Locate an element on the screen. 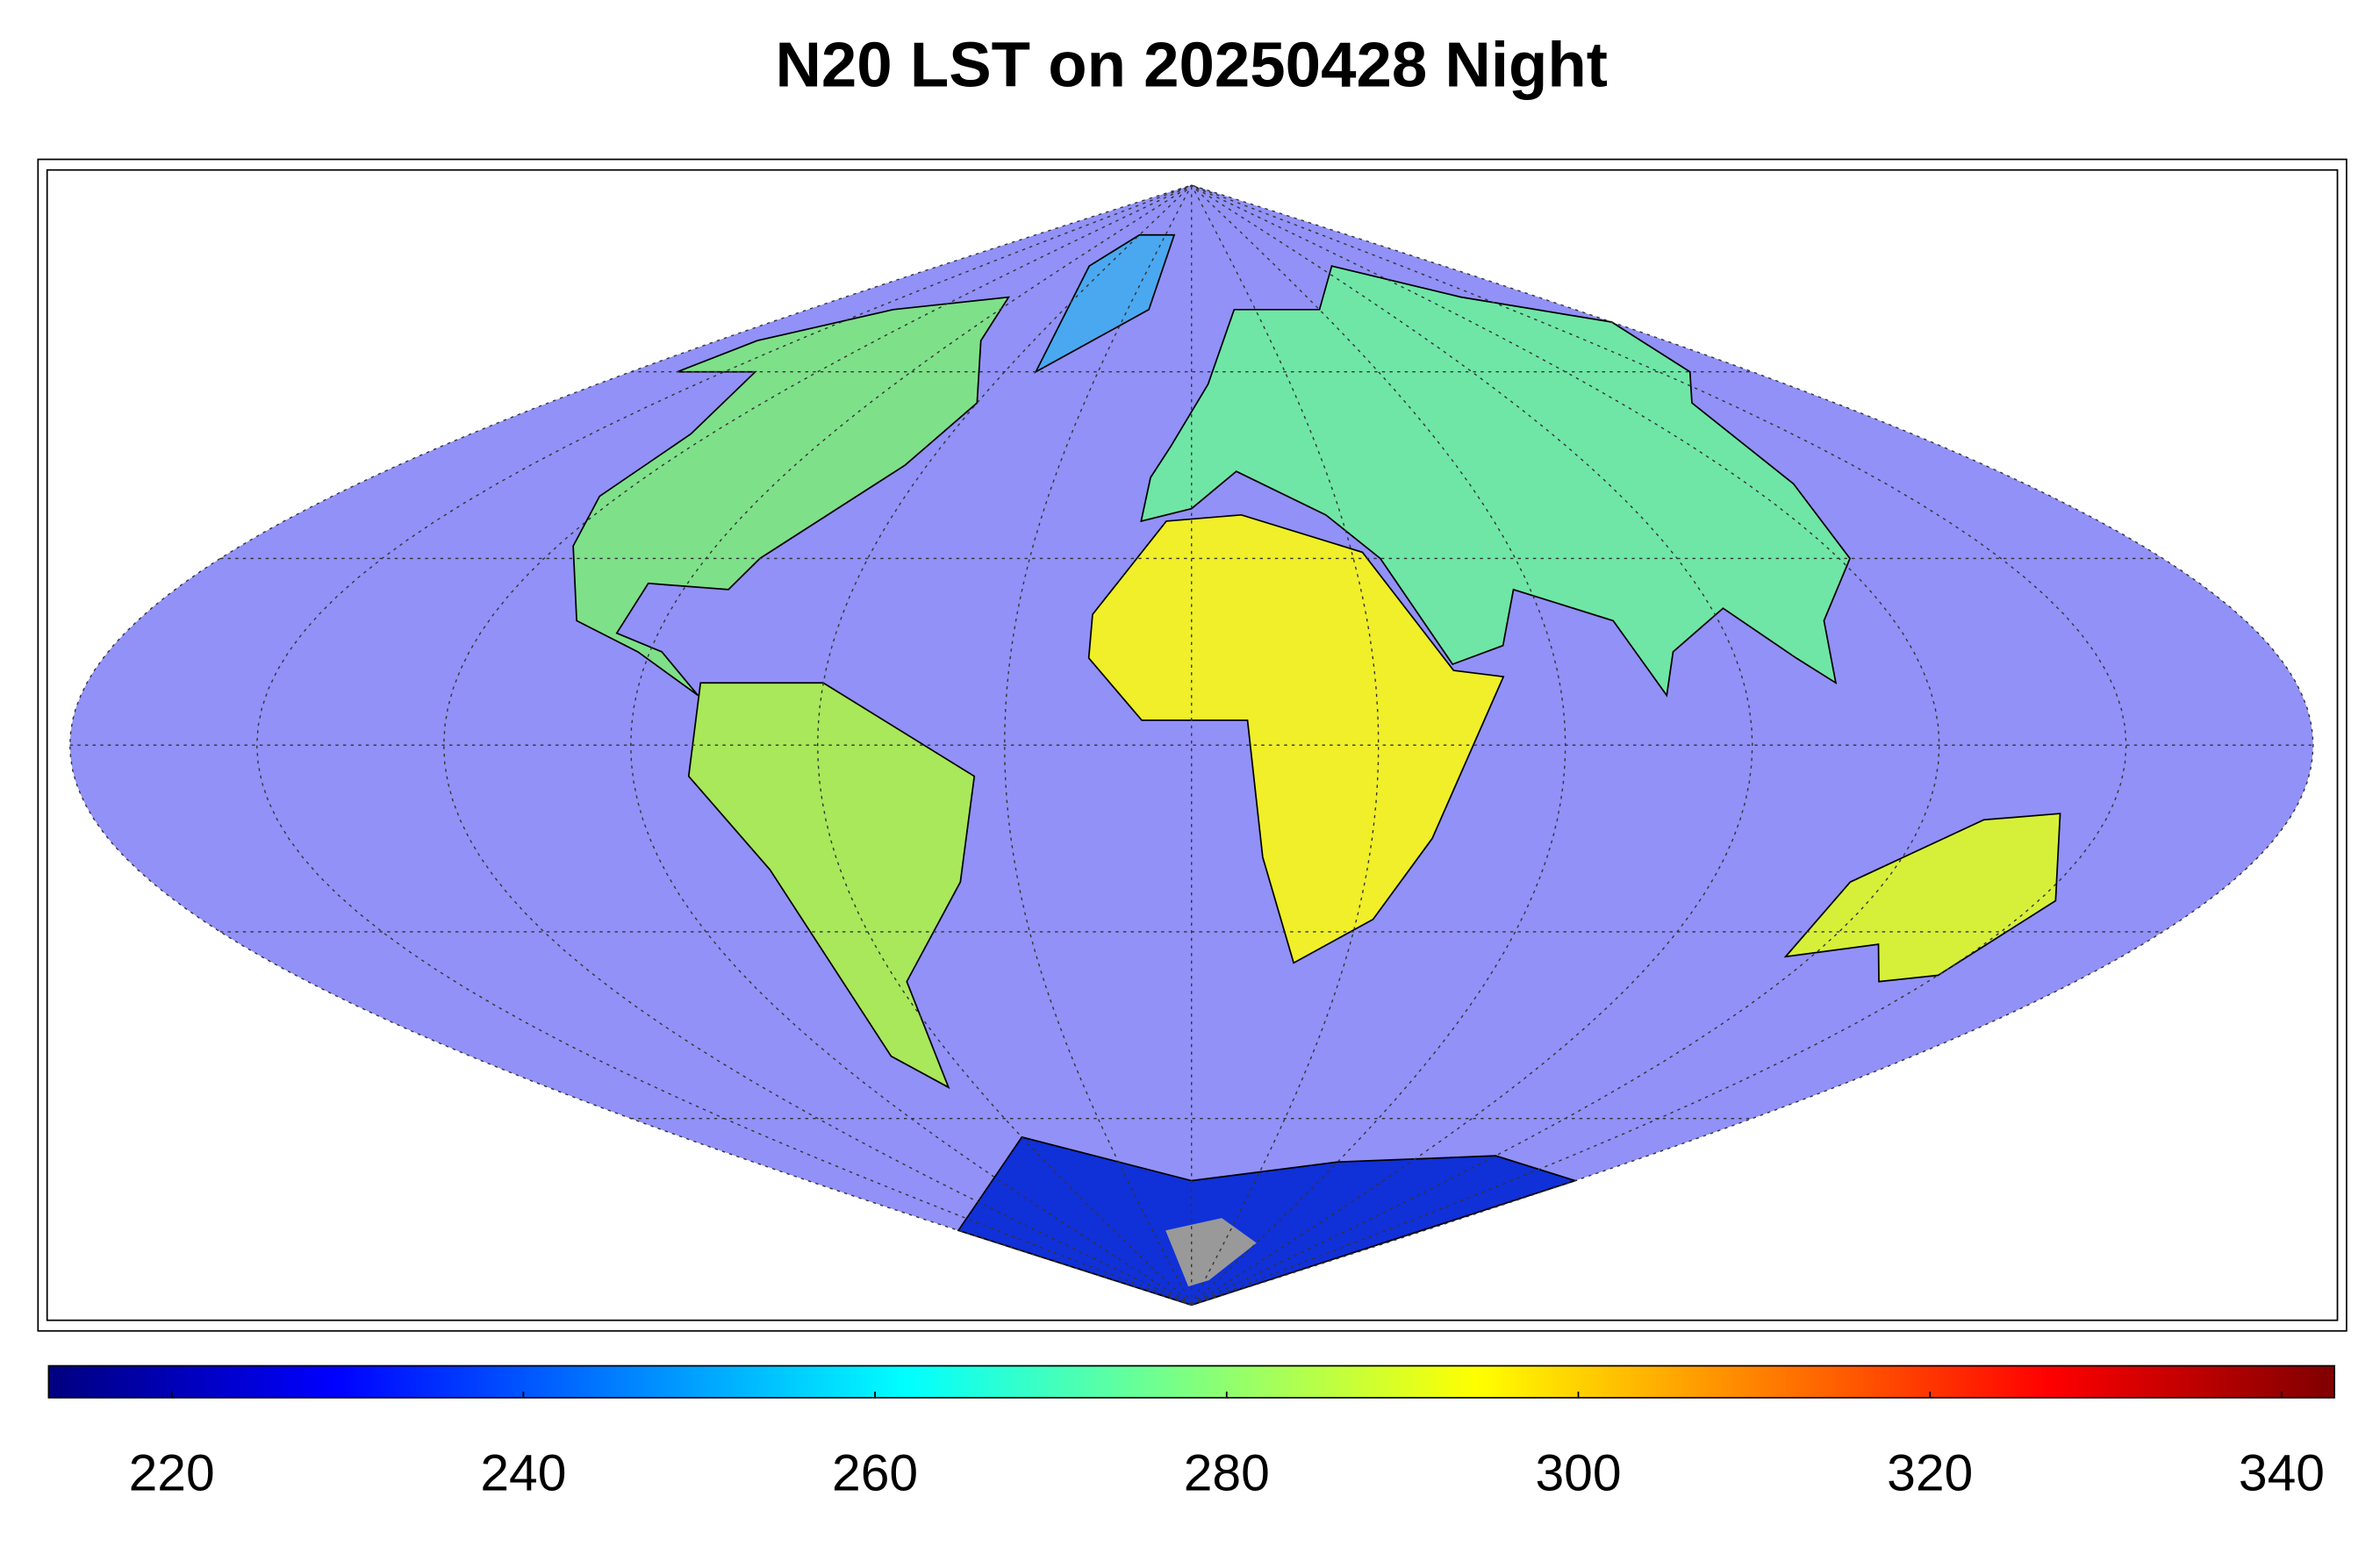 The image size is (2380, 1554). colorbar: 220 240 260 280 300 320 340 is located at coordinates (1191, 1432).